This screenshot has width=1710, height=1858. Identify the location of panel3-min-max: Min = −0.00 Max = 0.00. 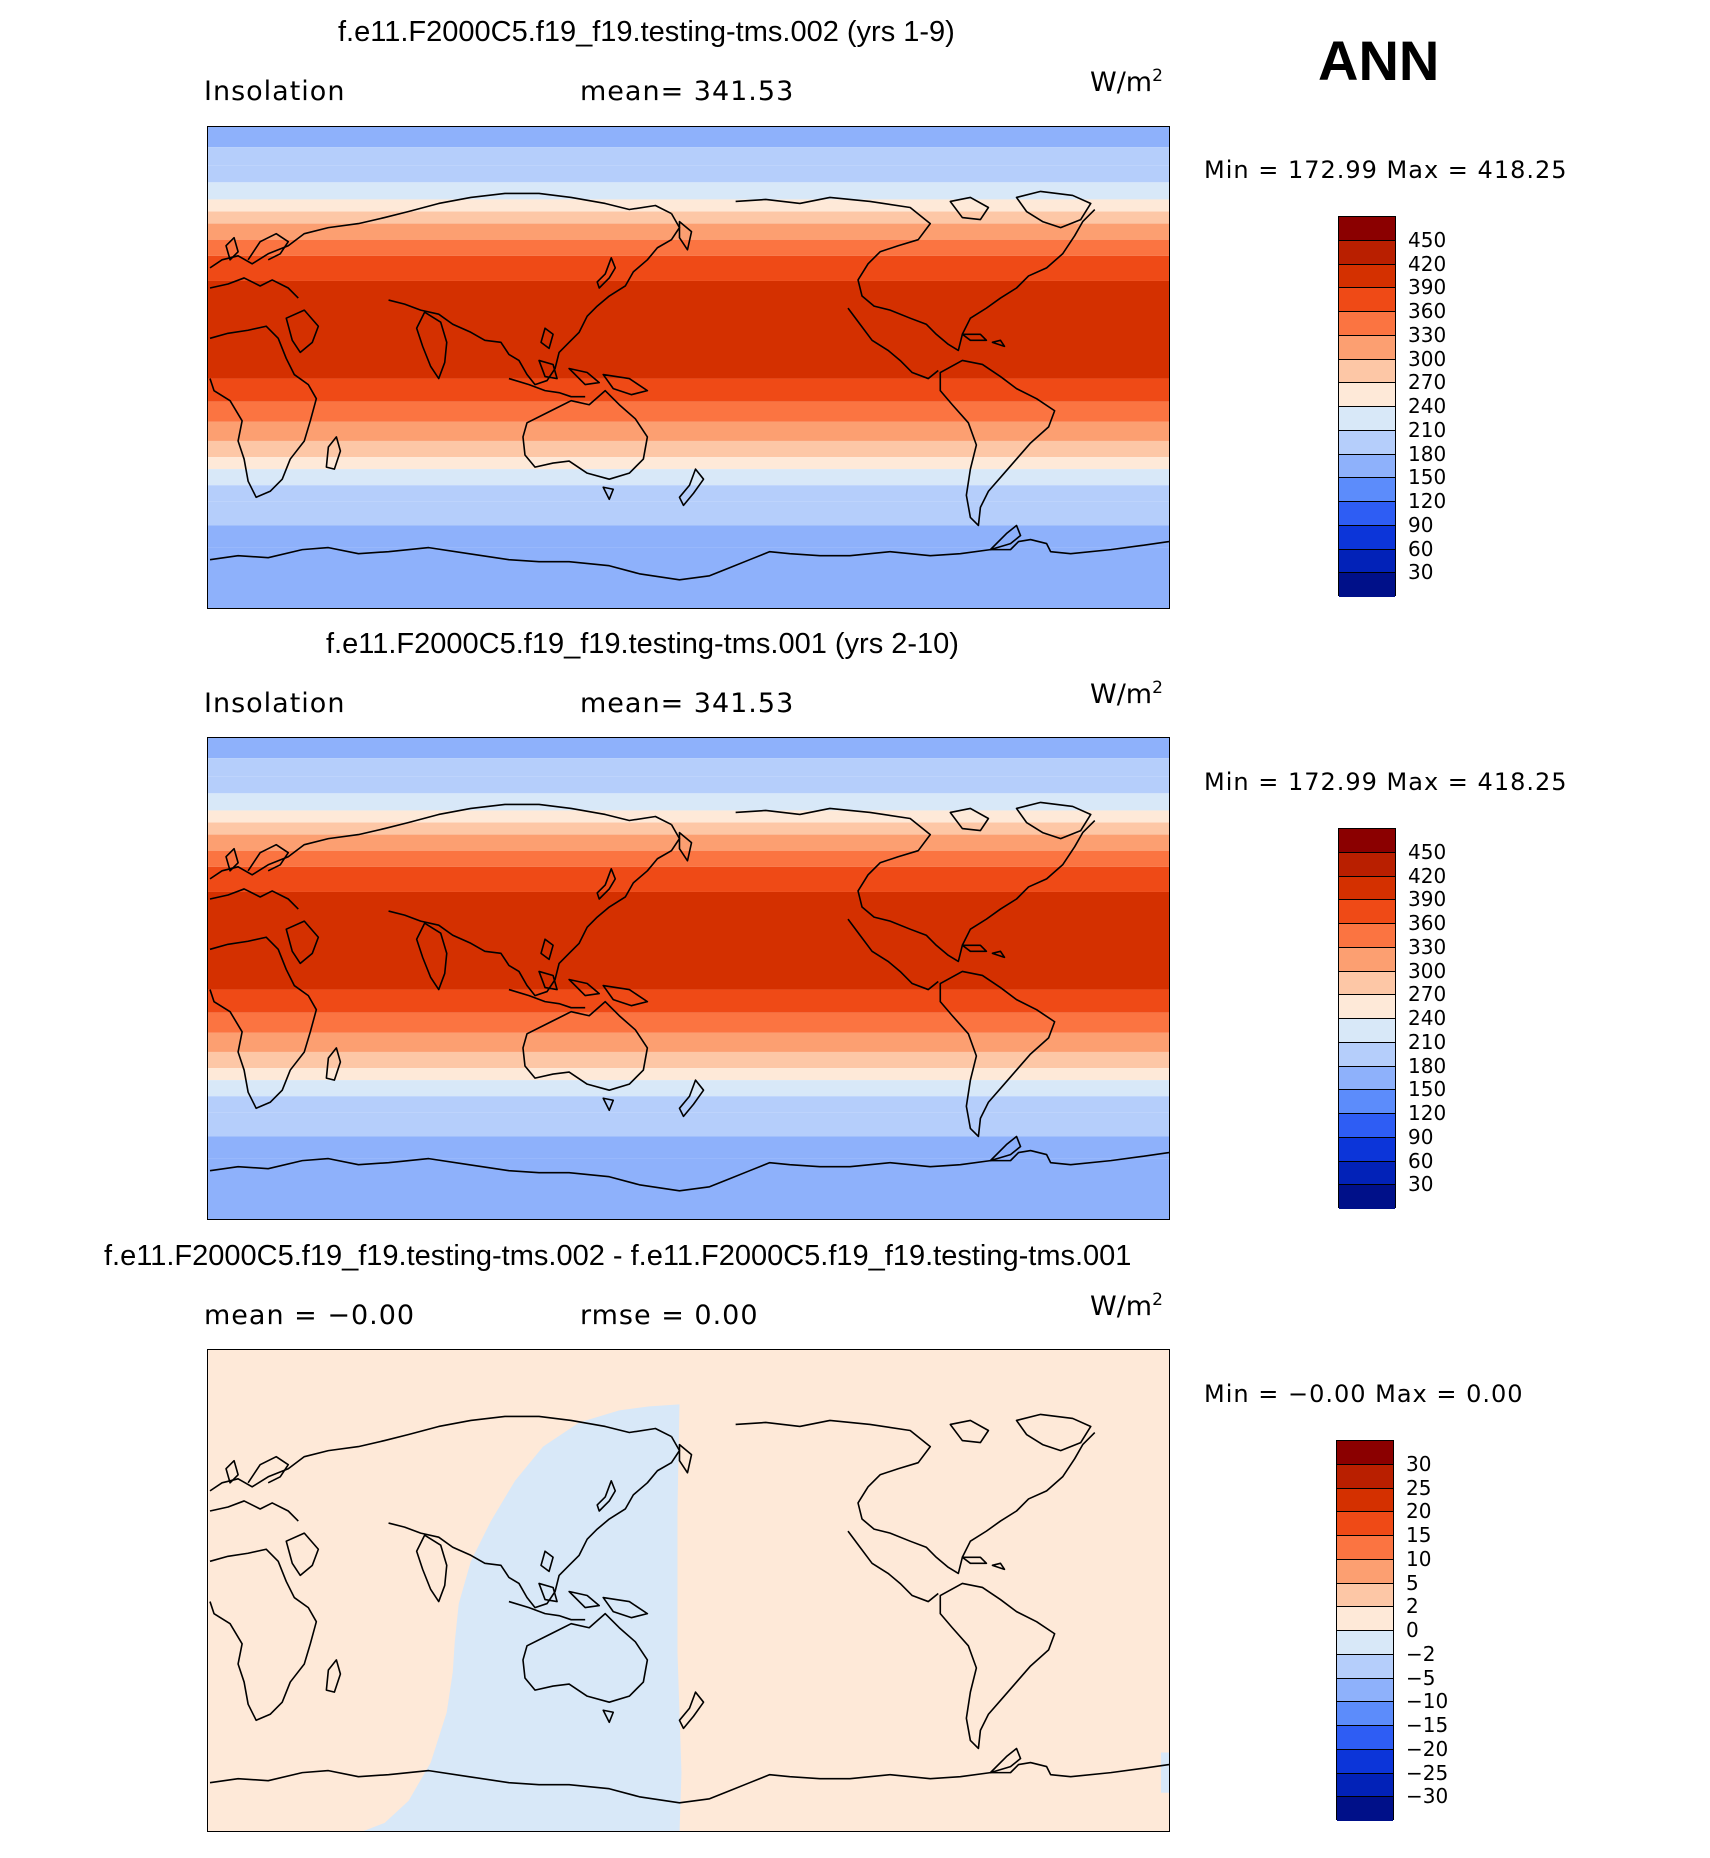
(1364, 1394).